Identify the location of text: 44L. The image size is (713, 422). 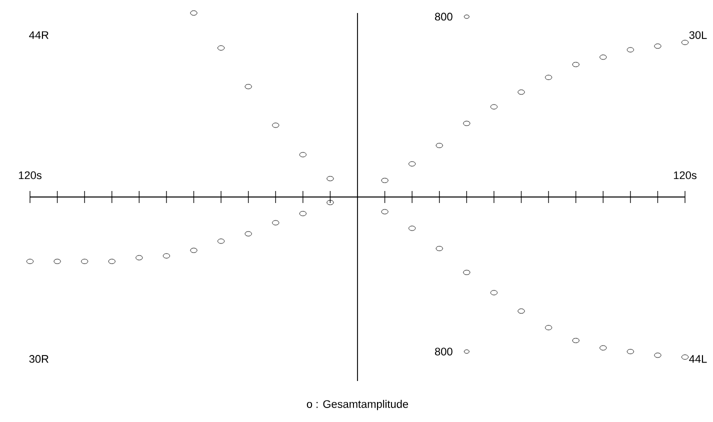
(698, 359).